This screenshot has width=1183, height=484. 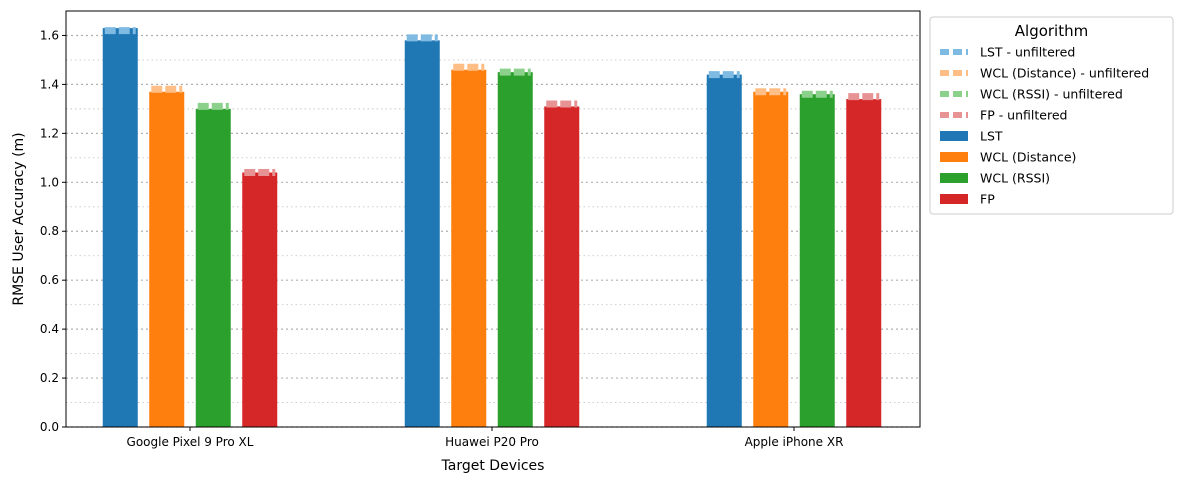 I want to click on legend-entry-label: WCL (RSSI), so click(x=1015, y=178).